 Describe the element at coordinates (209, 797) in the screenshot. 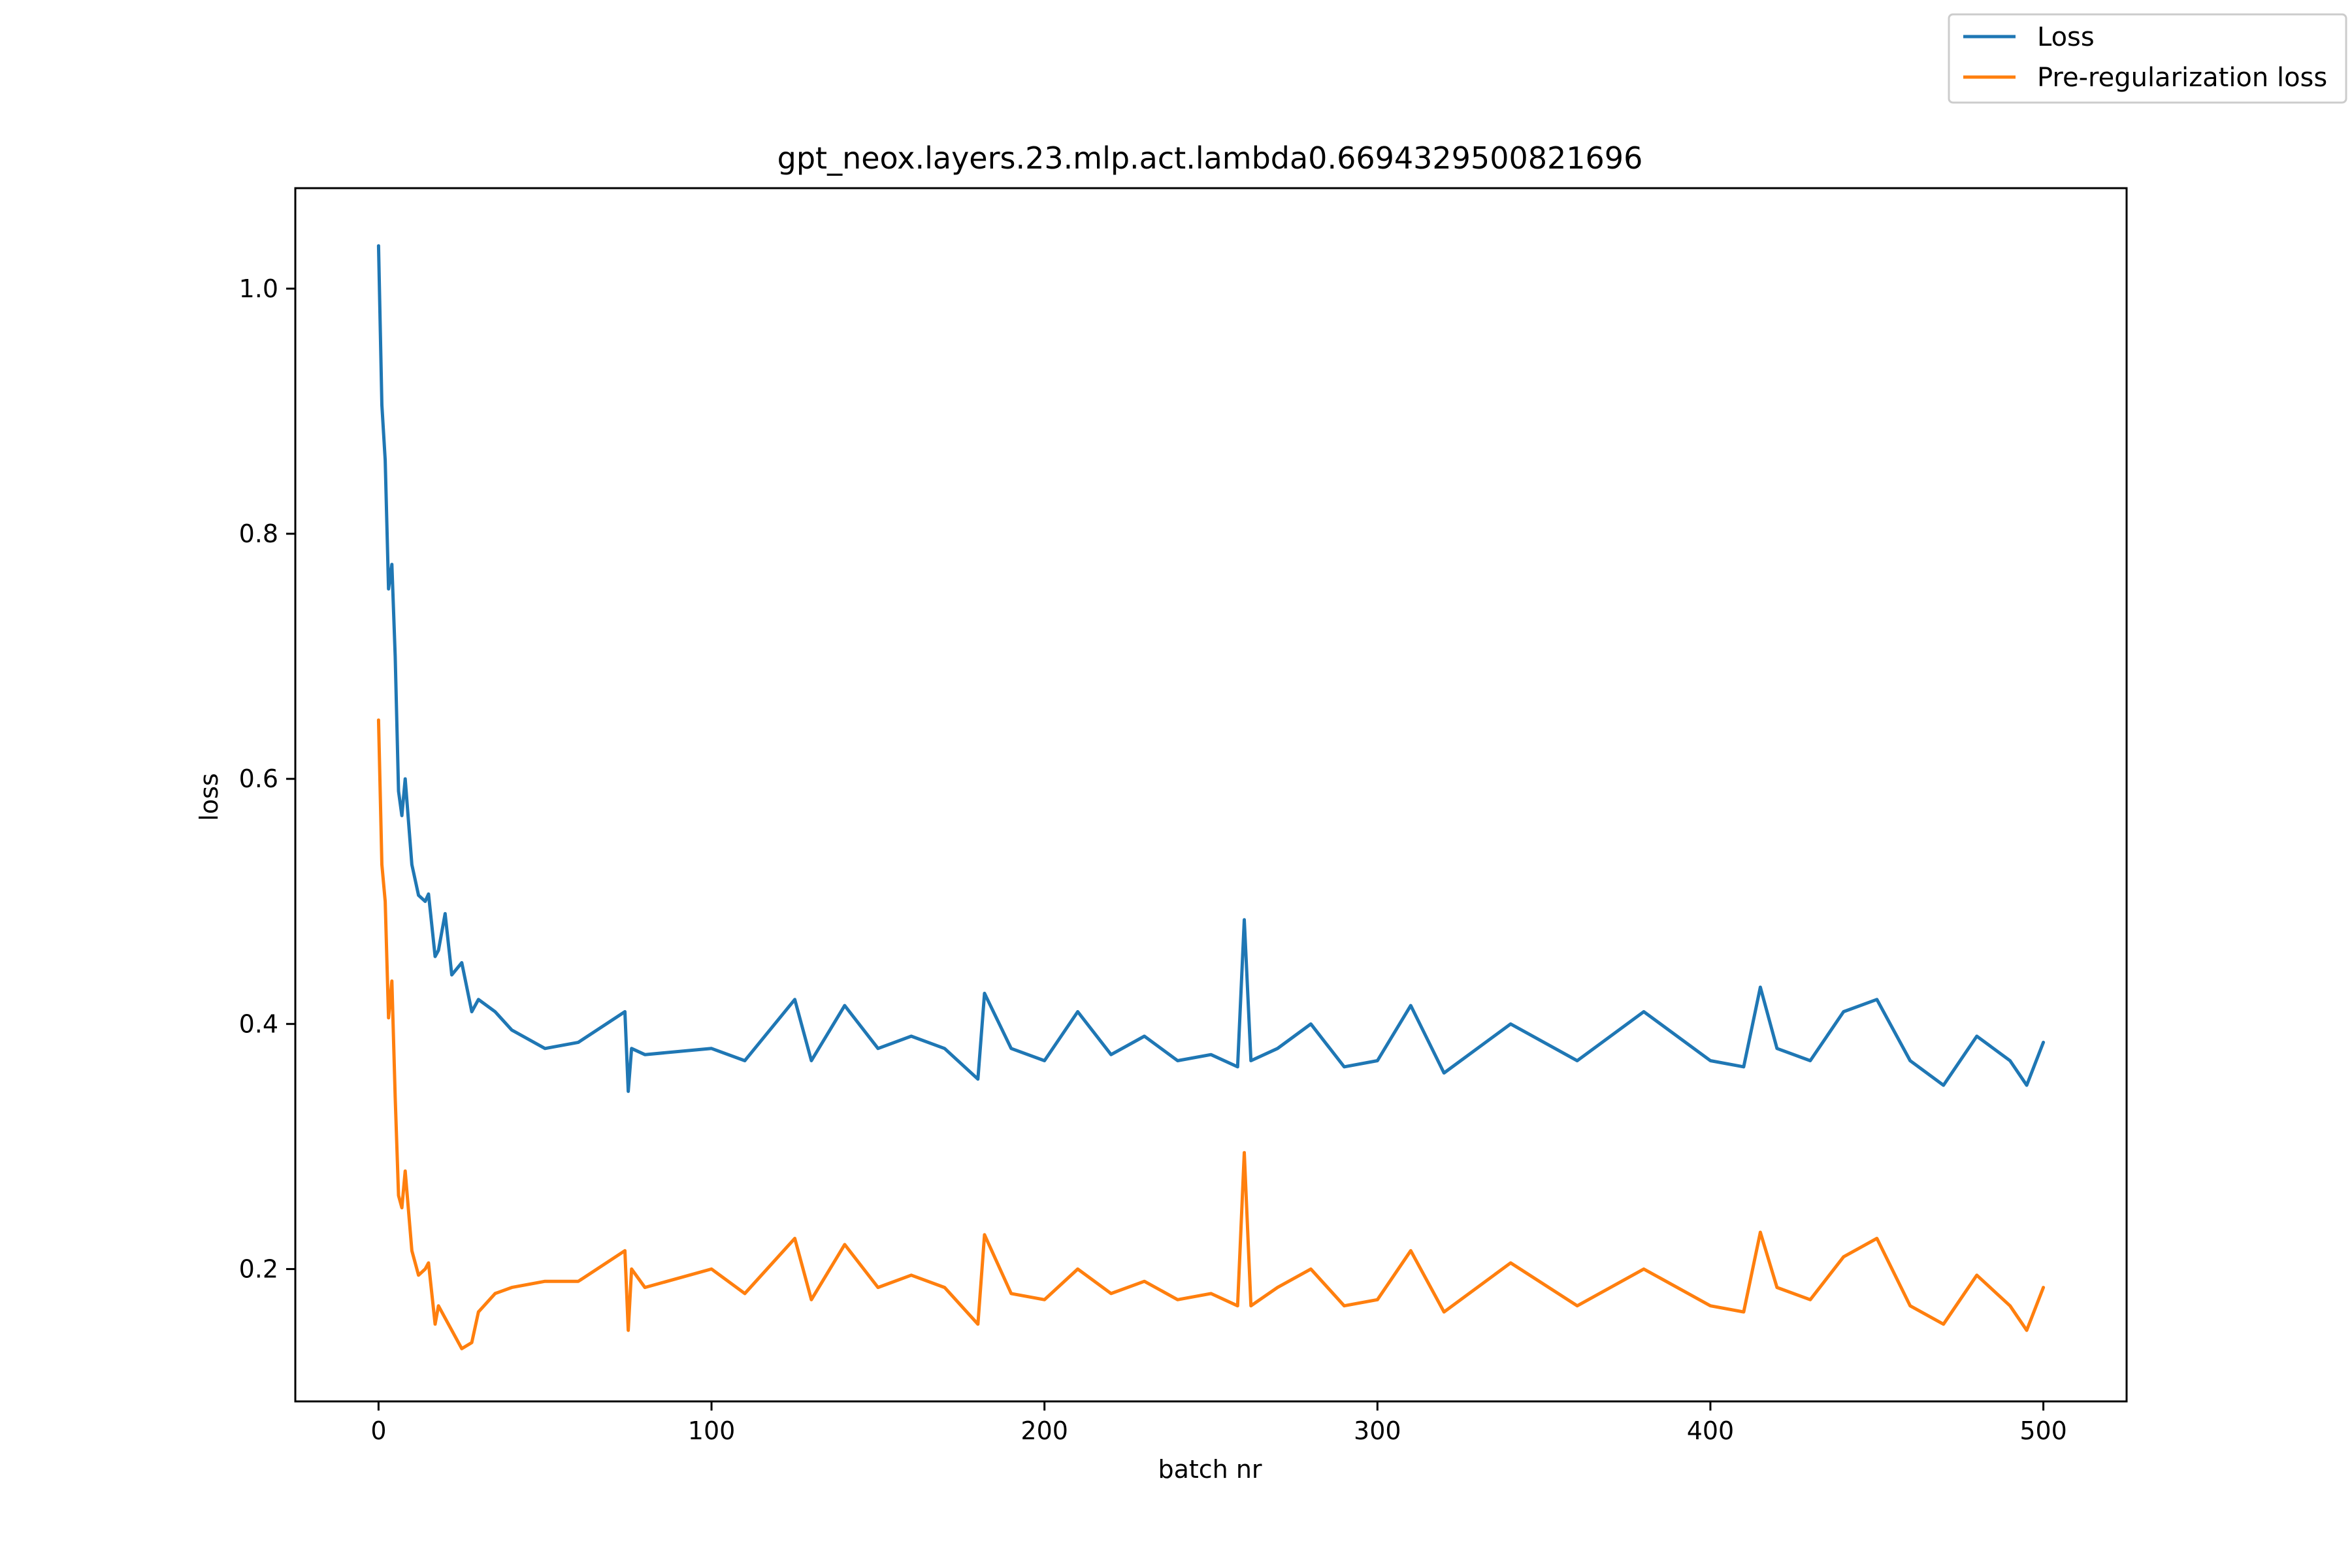

I see `y-axis-label: loss` at that location.